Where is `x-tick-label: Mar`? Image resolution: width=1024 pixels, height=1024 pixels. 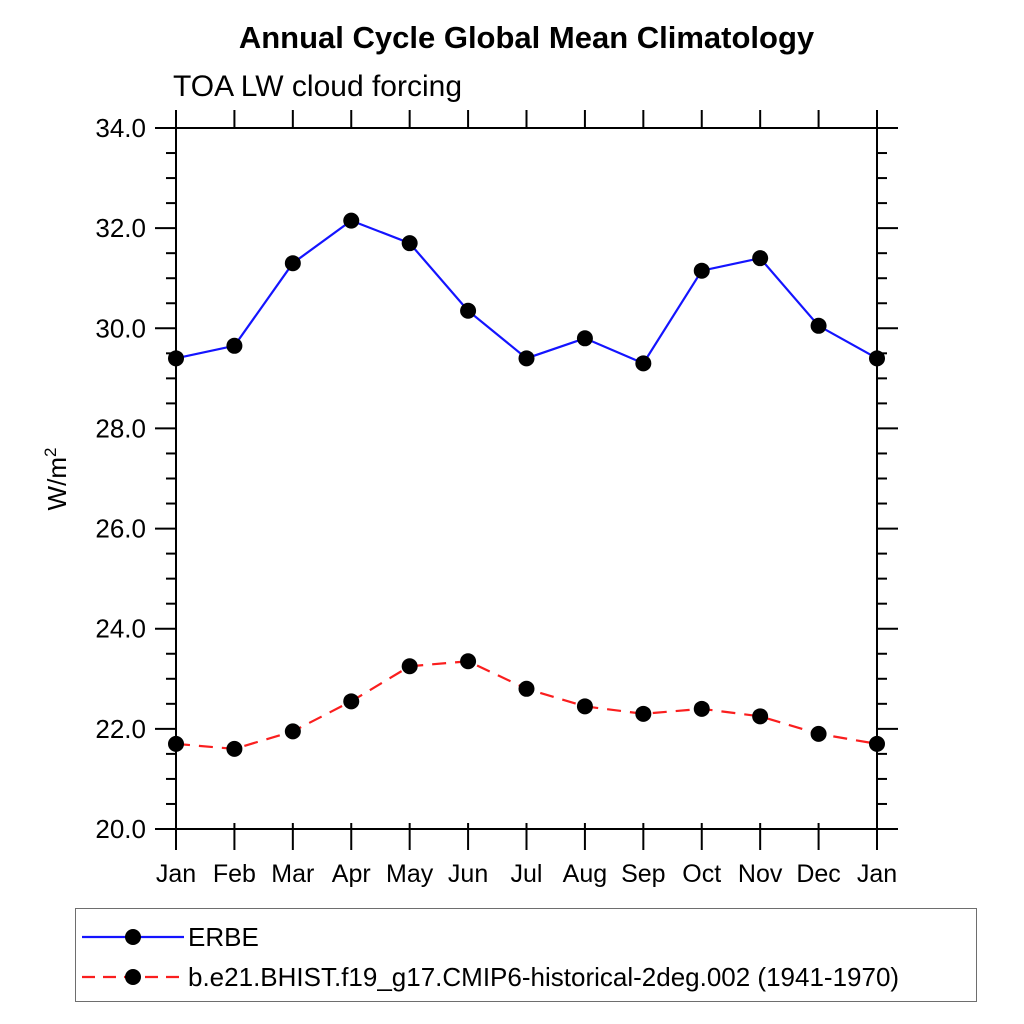 x-tick-label: Mar is located at coordinates (292, 874).